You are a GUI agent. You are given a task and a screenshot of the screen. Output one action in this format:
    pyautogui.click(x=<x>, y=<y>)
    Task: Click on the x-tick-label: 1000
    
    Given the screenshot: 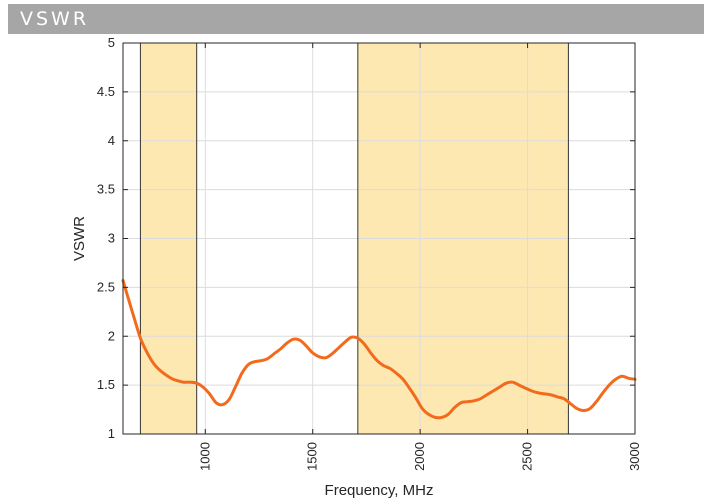 What is the action you would take?
    pyautogui.click(x=204, y=456)
    